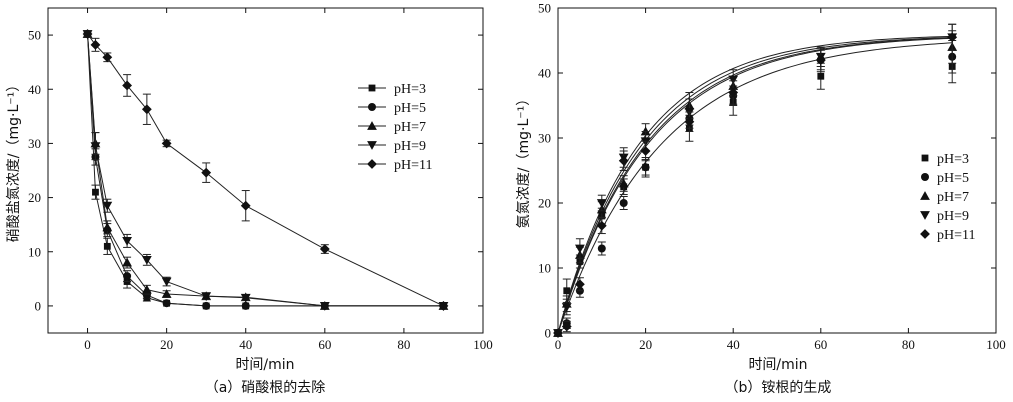 This screenshot has width=1013, height=402. What do you see at coordinates (264, 365) in the screenshot?
I see `panel-a-x-axis-label: 时间/min` at bounding box center [264, 365].